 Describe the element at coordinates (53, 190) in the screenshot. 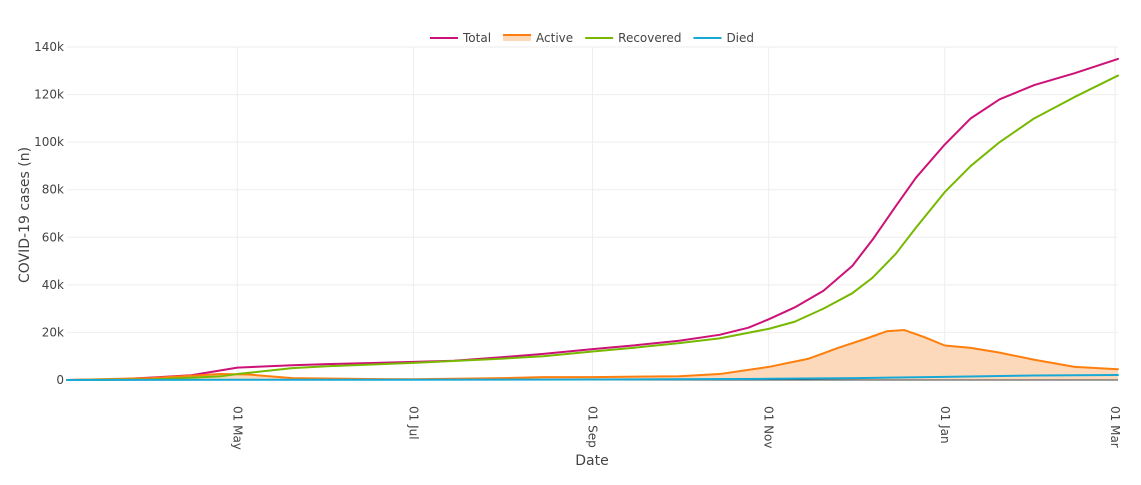

I see `y-tick-label: 80k` at that location.